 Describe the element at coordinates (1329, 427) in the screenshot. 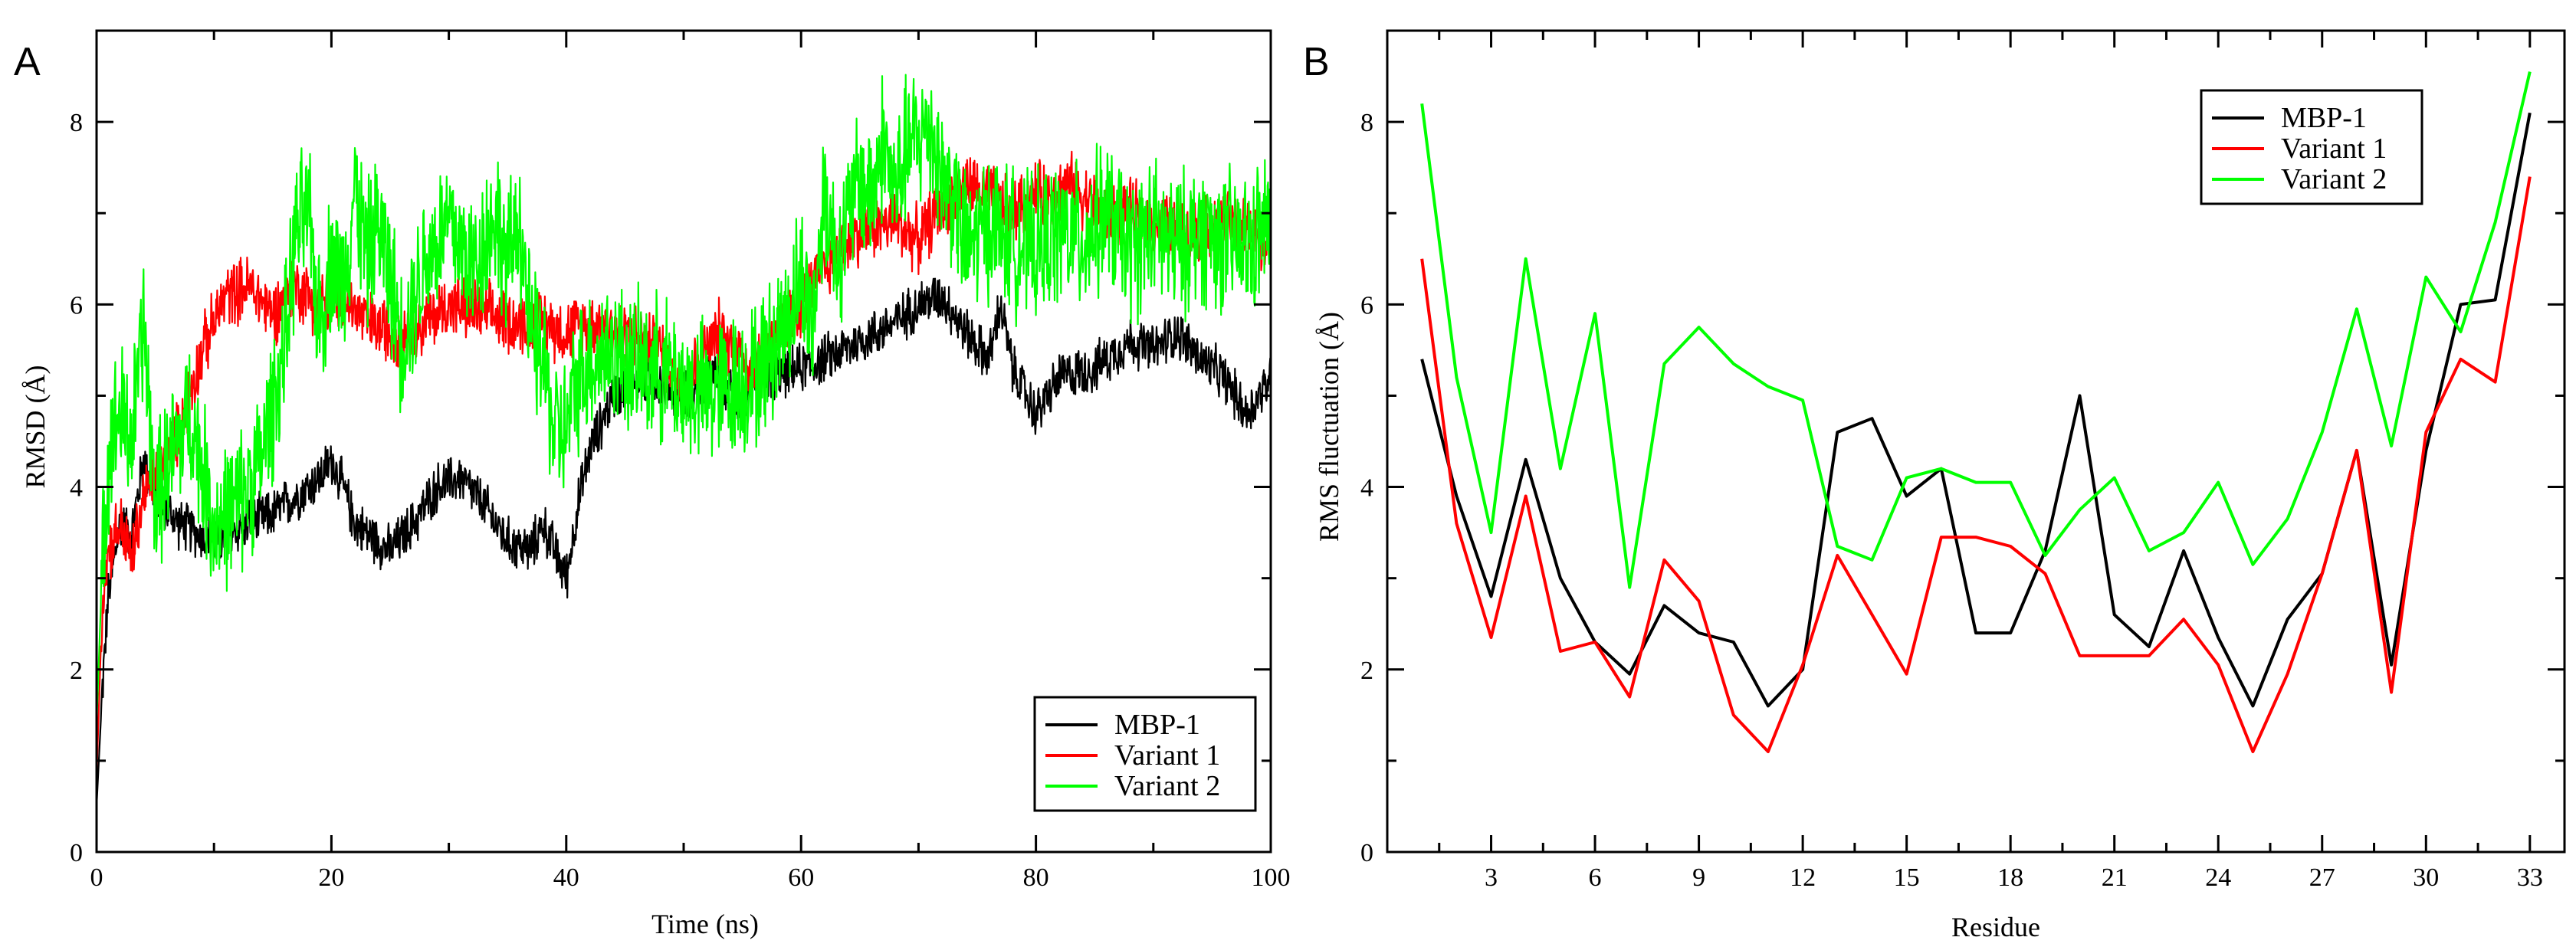

I see `panel-b-y-axis-title: RMS fluctuation (Å)` at that location.